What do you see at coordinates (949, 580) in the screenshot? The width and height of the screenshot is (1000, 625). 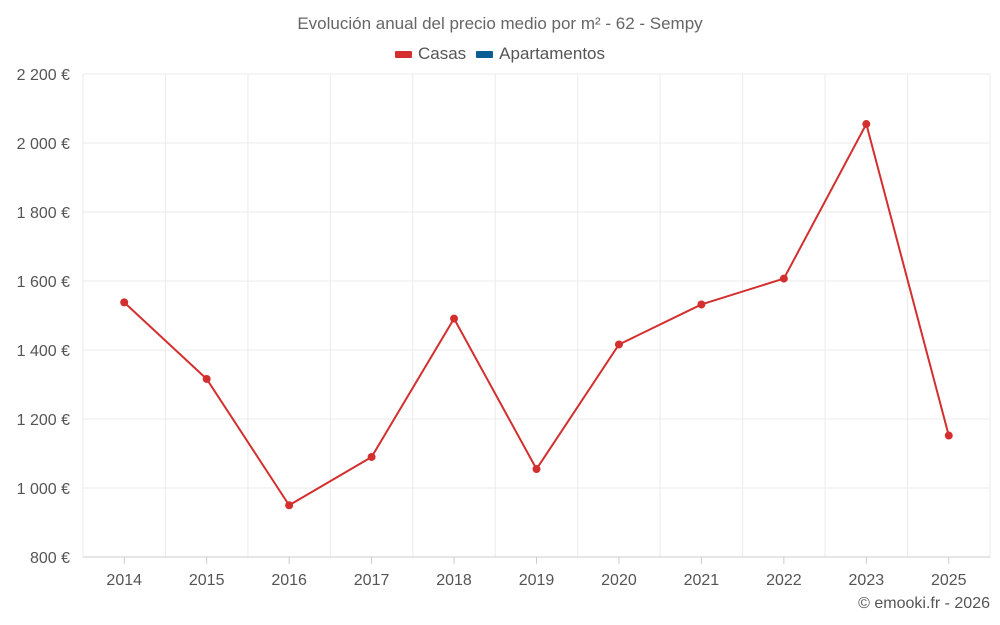 I see `x-tick-label: 2025` at bounding box center [949, 580].